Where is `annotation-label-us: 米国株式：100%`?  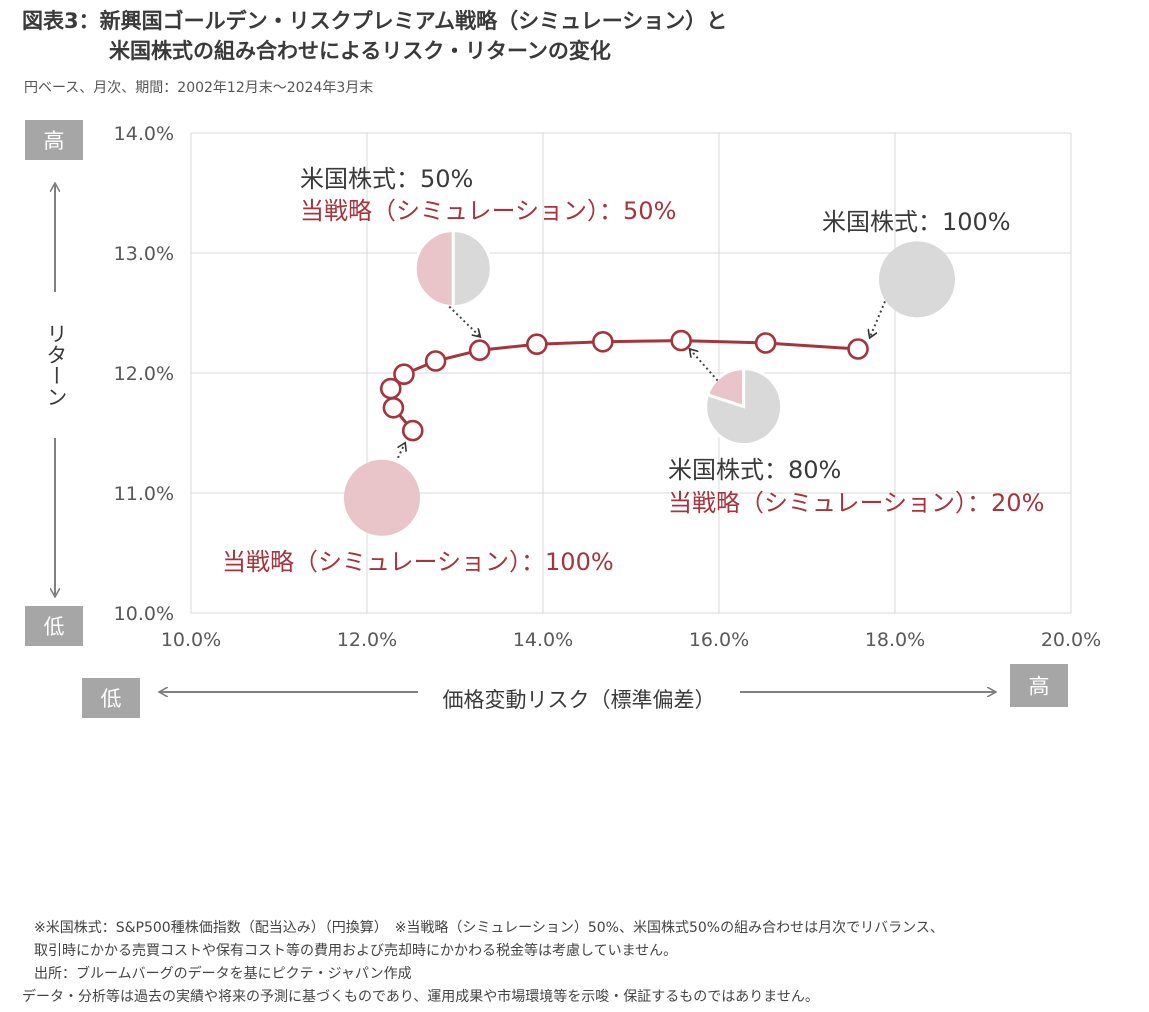
annotation-label-us: 米国株式：100% is located at coordinates (916, 222).